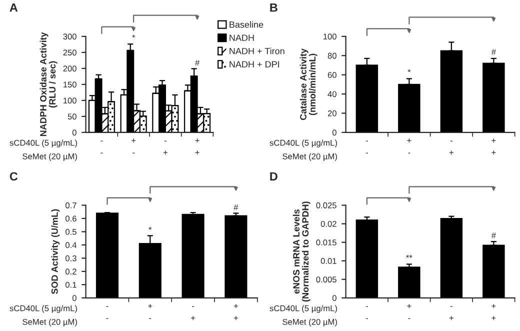 The height and width of the screenshot is (331, 520). What do you see at coordinates (71, 258) in the screenshot?
I see `y-tick-label: 0.3` at bounding box center [71, 258].